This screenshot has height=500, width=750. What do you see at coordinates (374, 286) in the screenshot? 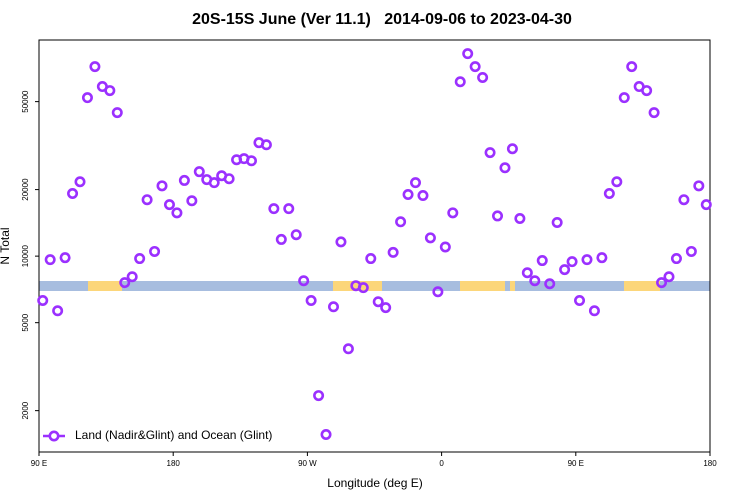
I see `surface-strip` at bounding box center [374, 286].